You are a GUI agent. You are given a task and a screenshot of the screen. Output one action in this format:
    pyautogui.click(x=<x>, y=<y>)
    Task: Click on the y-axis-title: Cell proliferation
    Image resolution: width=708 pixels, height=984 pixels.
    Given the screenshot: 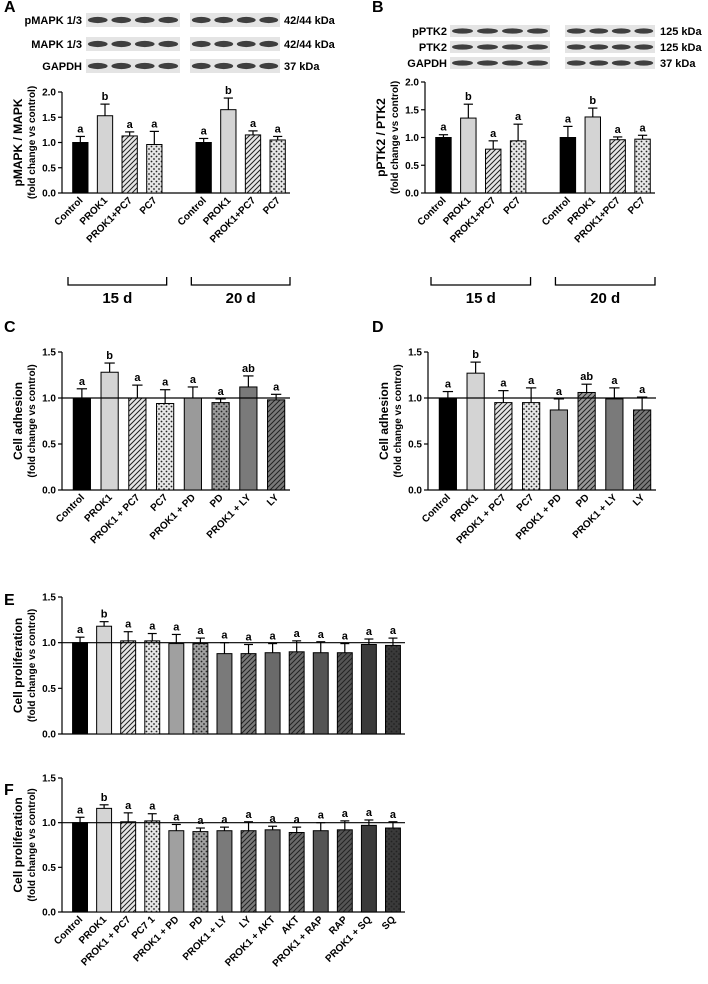 What is the action you would take?
    pyautogui.click(x=18, y=665)
    